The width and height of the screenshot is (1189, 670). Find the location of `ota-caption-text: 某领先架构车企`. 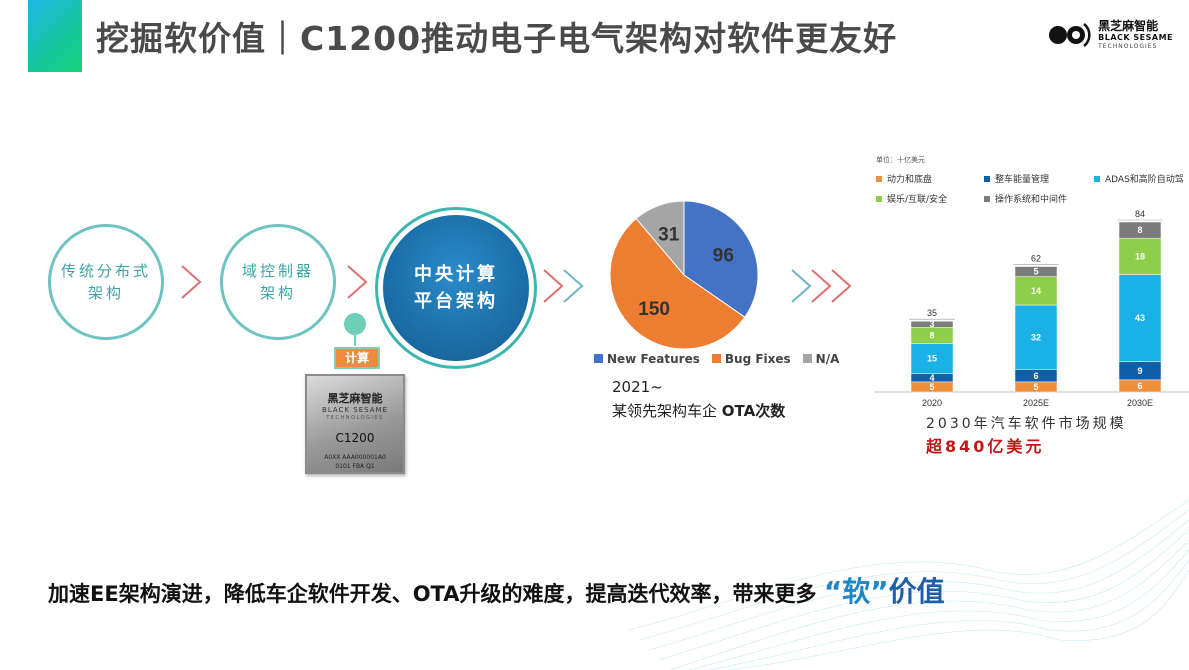

ota-caption-text: 某领先架构车企 is located at coordinates (667, 411).